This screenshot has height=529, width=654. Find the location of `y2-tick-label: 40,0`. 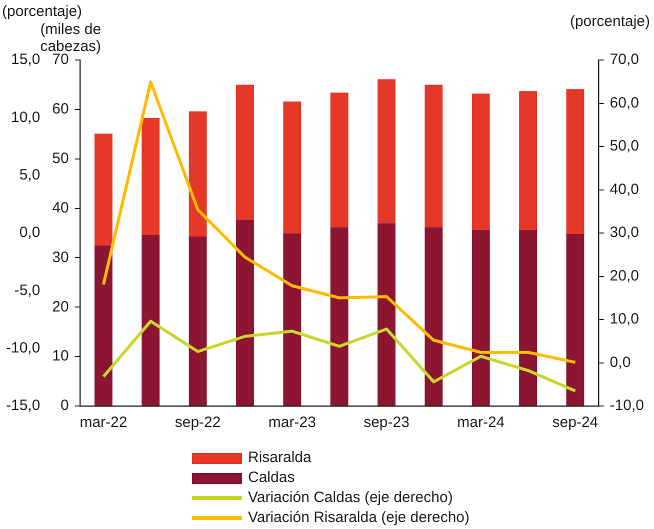

y2-tick-label: 40,0 is located at coordinates (625, 189).